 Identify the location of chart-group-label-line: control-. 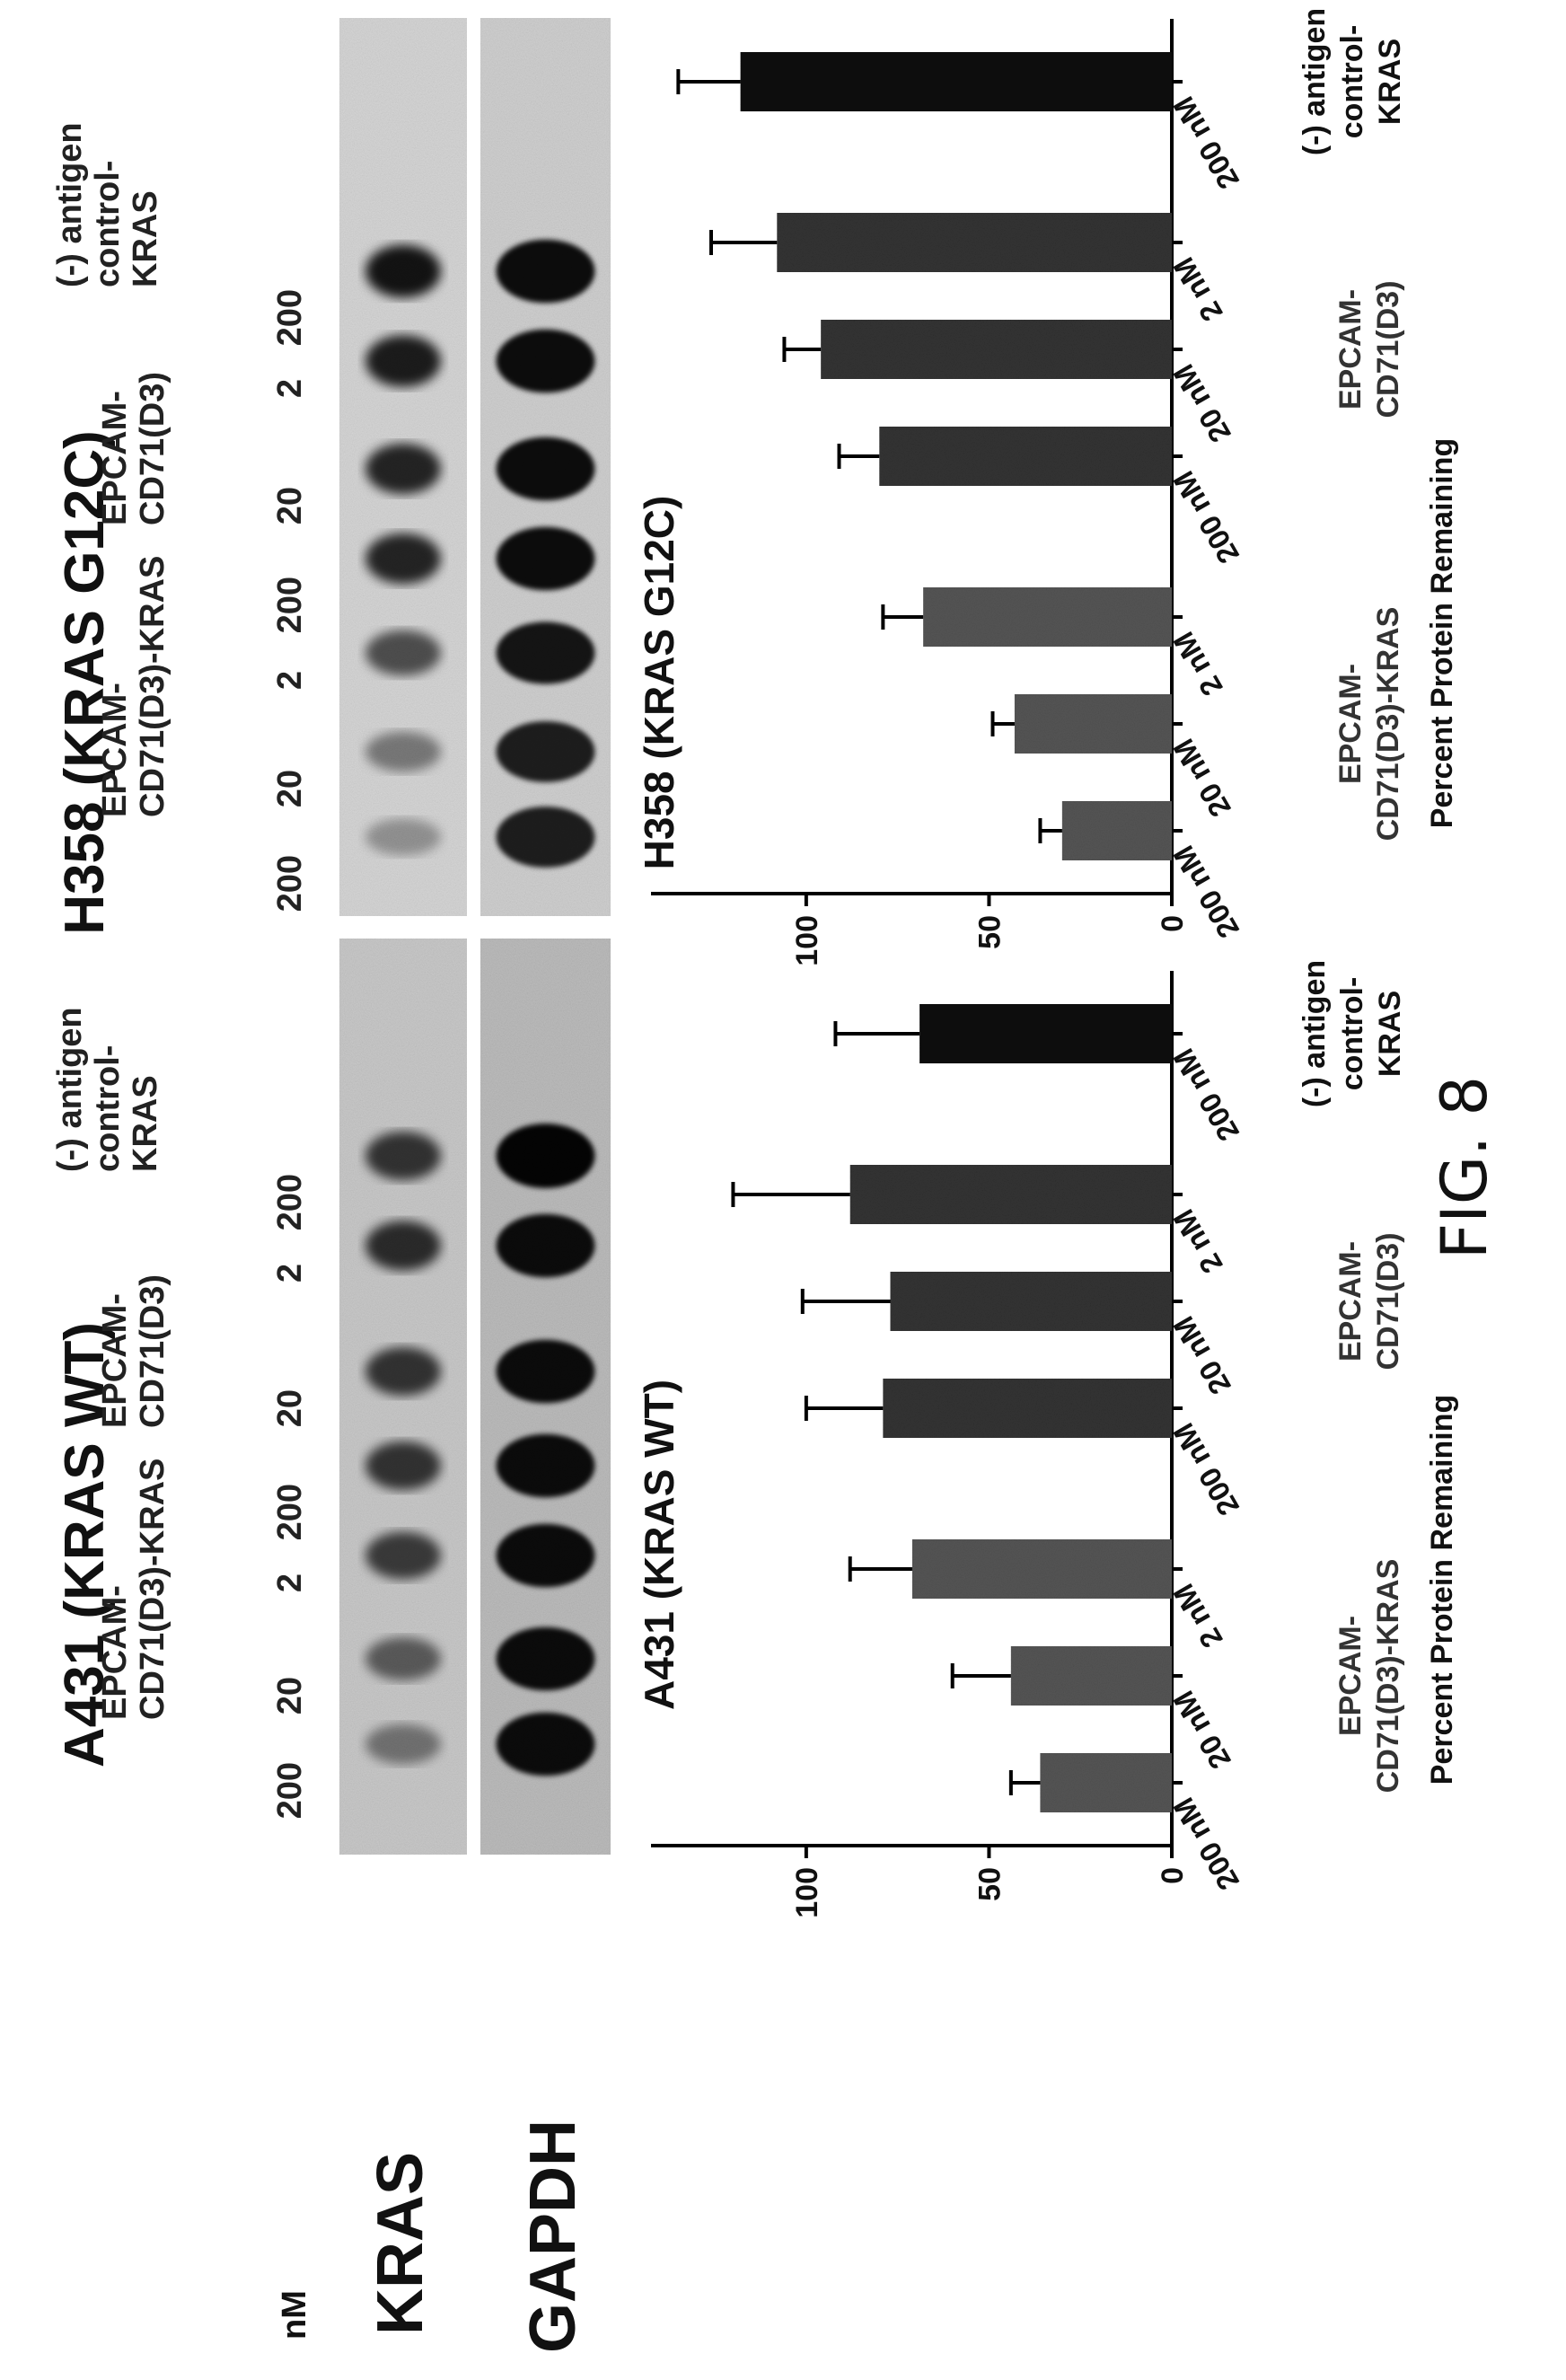
(1352, 1034).